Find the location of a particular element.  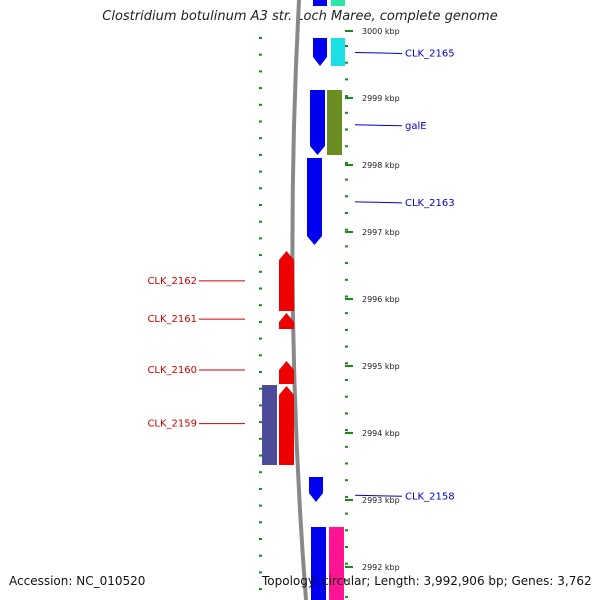

gene-label: CLK_2161 is located at coordinates (172, 319).